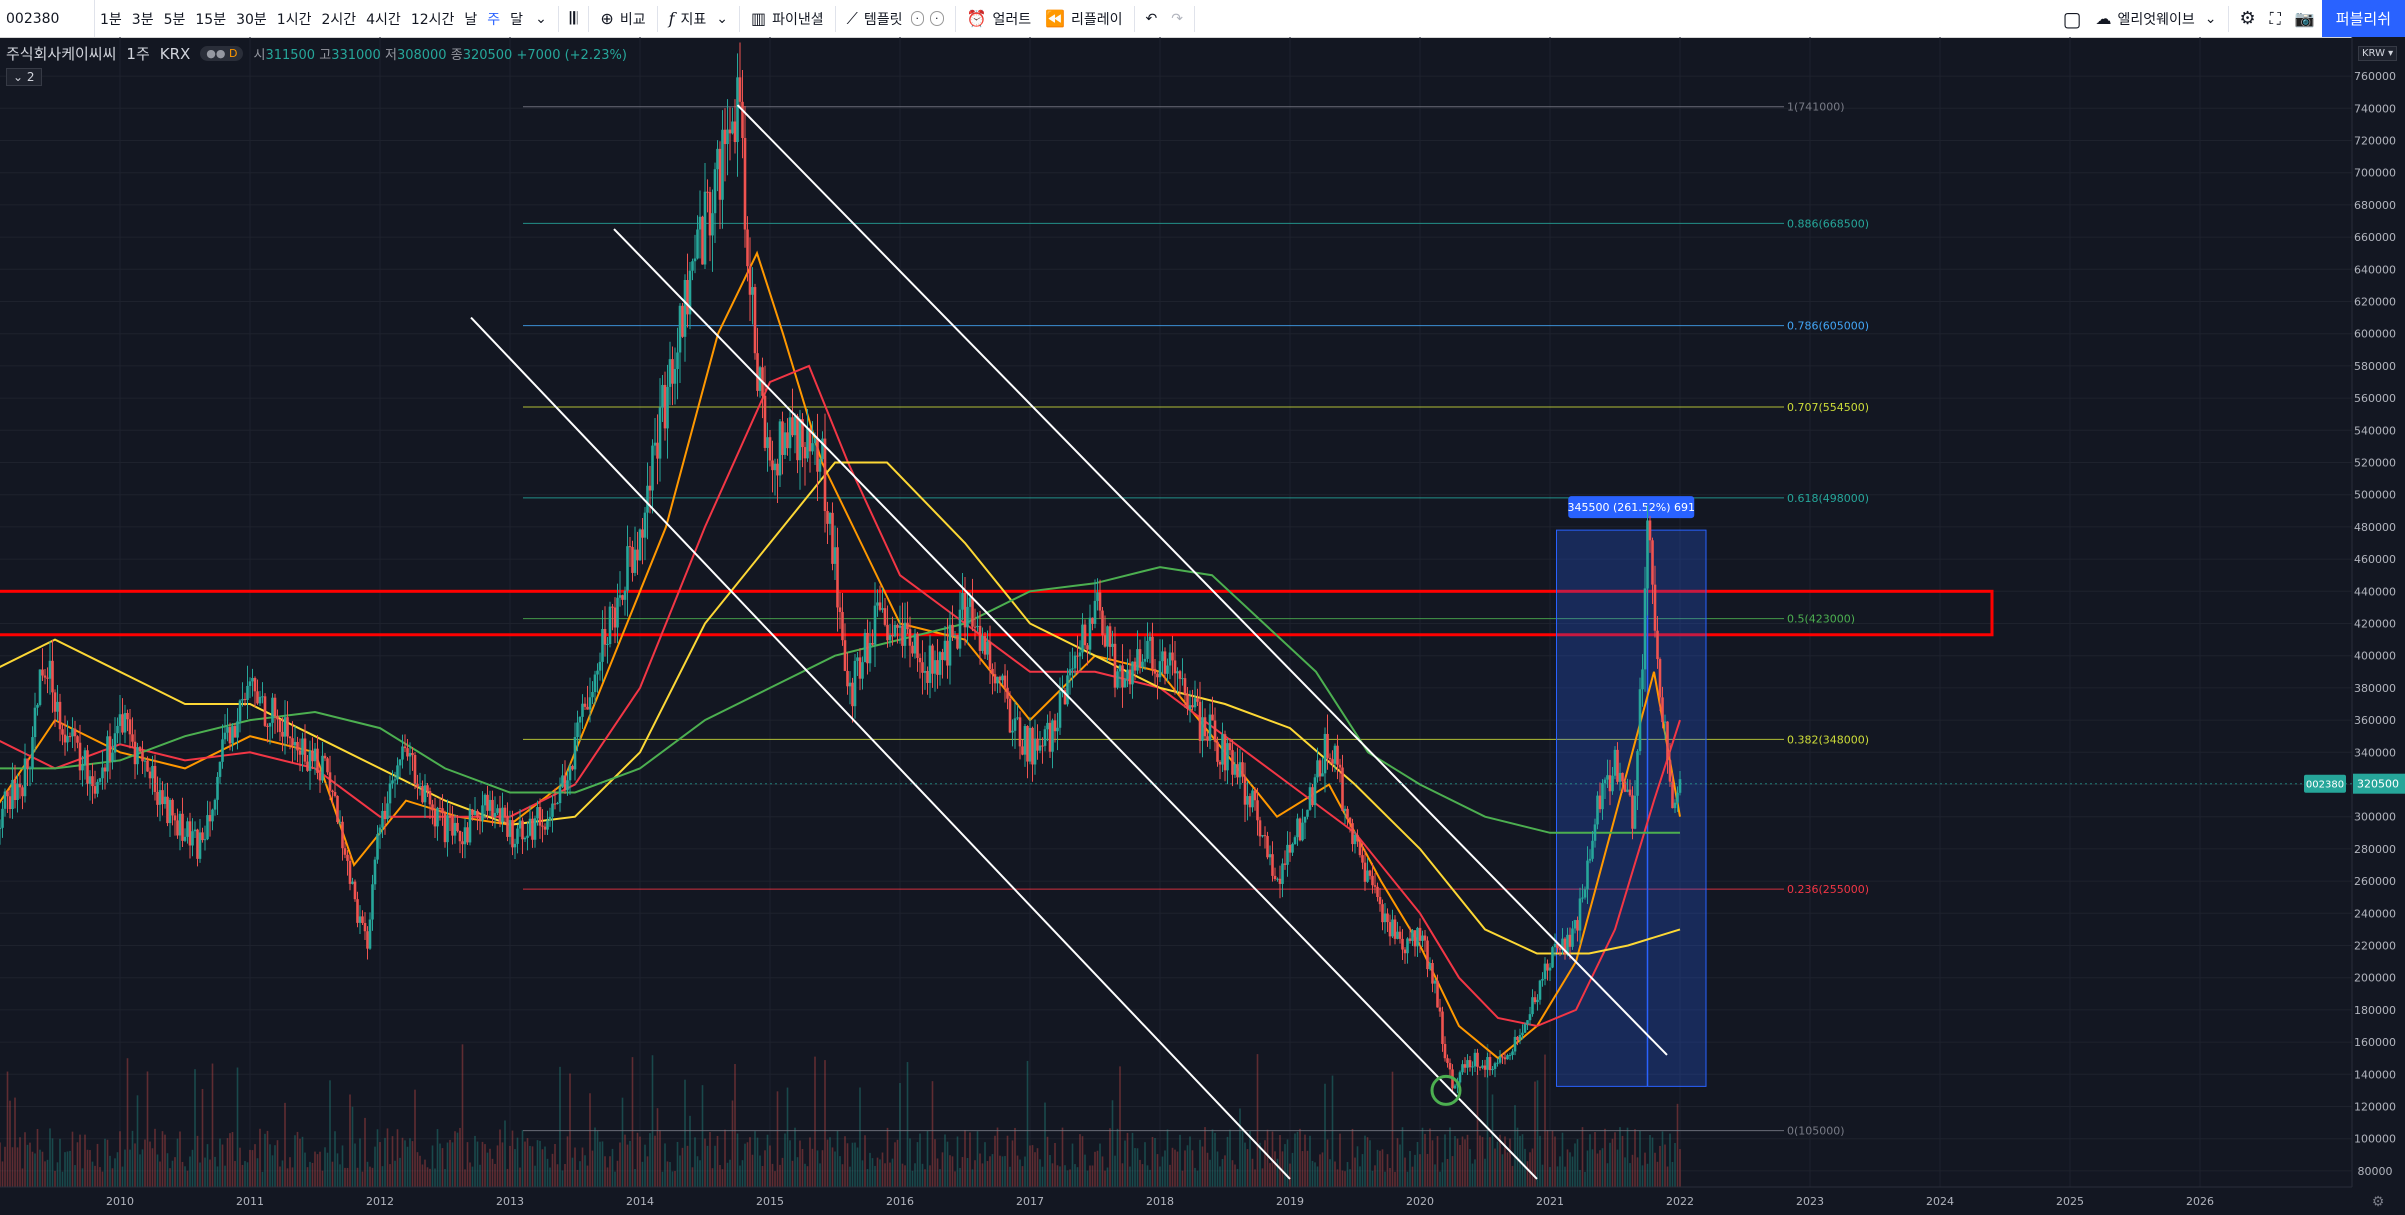 This screenshot has width=2405, height=1215. I want to click on interval-2: 5분, so click(174, 19).